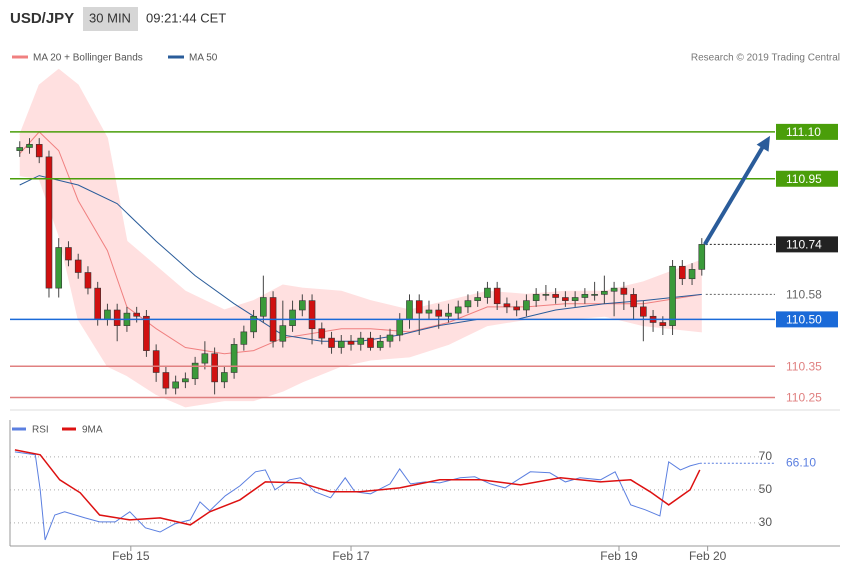 The image size is (850, 581). Describe the element at coordinates (357, 487) in the screenshot. I see `rsi-ma-line` at that location.